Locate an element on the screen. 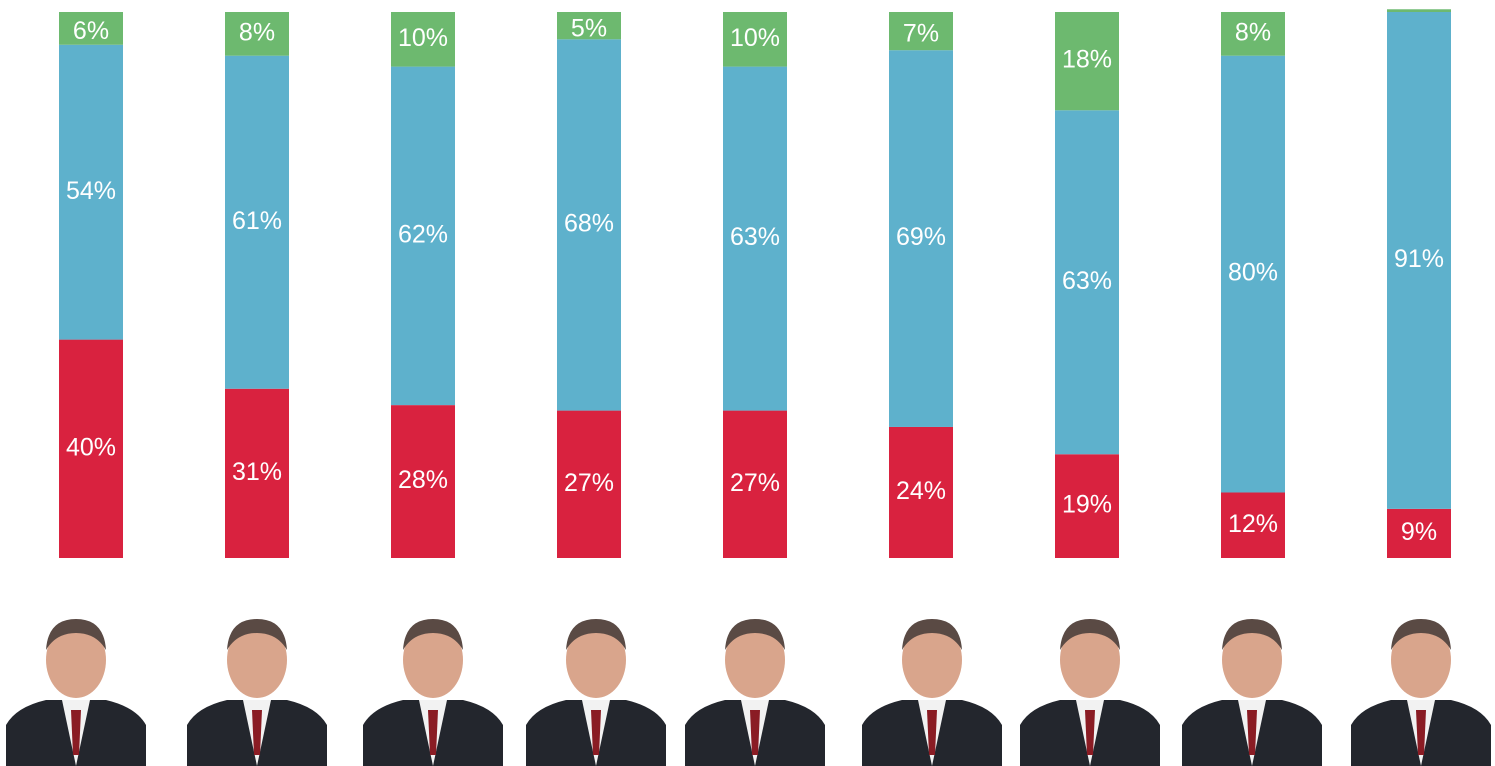  value-label: 31% is located at coordinates (257, 472).